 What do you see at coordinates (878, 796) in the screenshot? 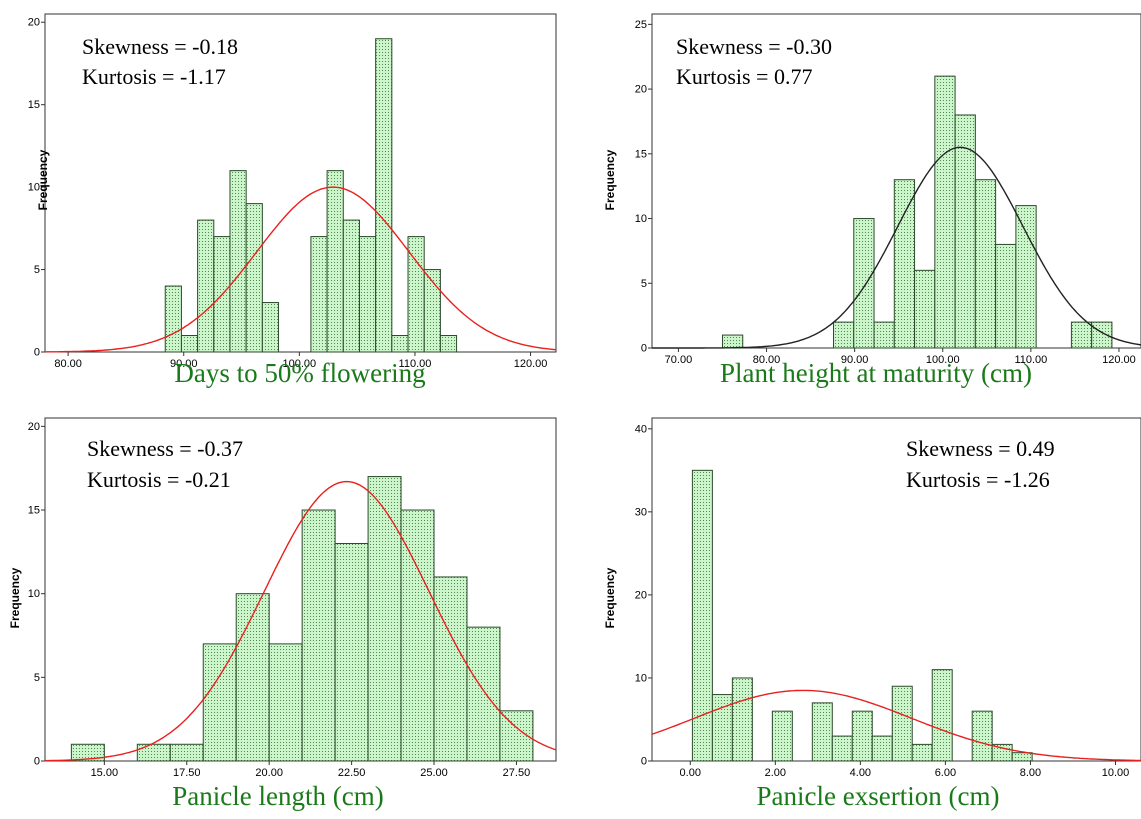
I see `panel-caption: Panicle exsertion (cm)` at bounding box center [878, 796].